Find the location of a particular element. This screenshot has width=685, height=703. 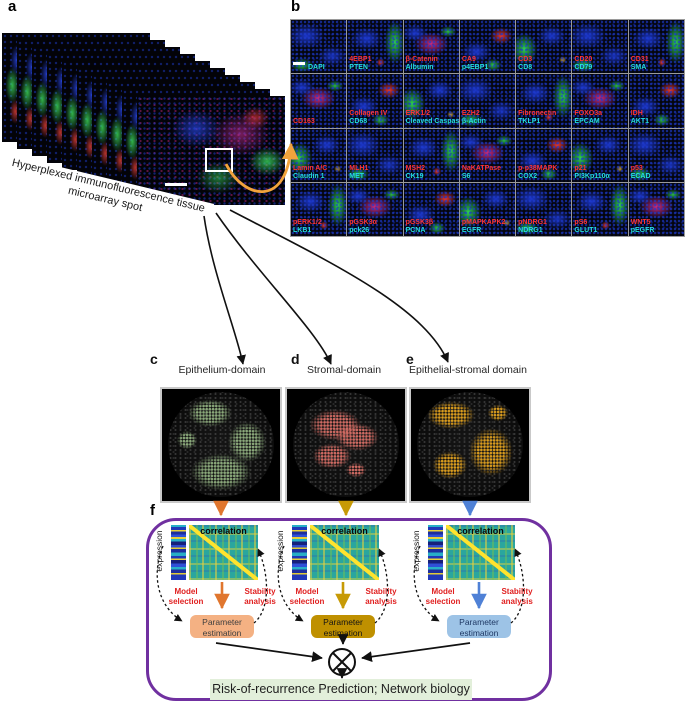

marker-tile: CD31 SMA is located at coordinates (656, 47).